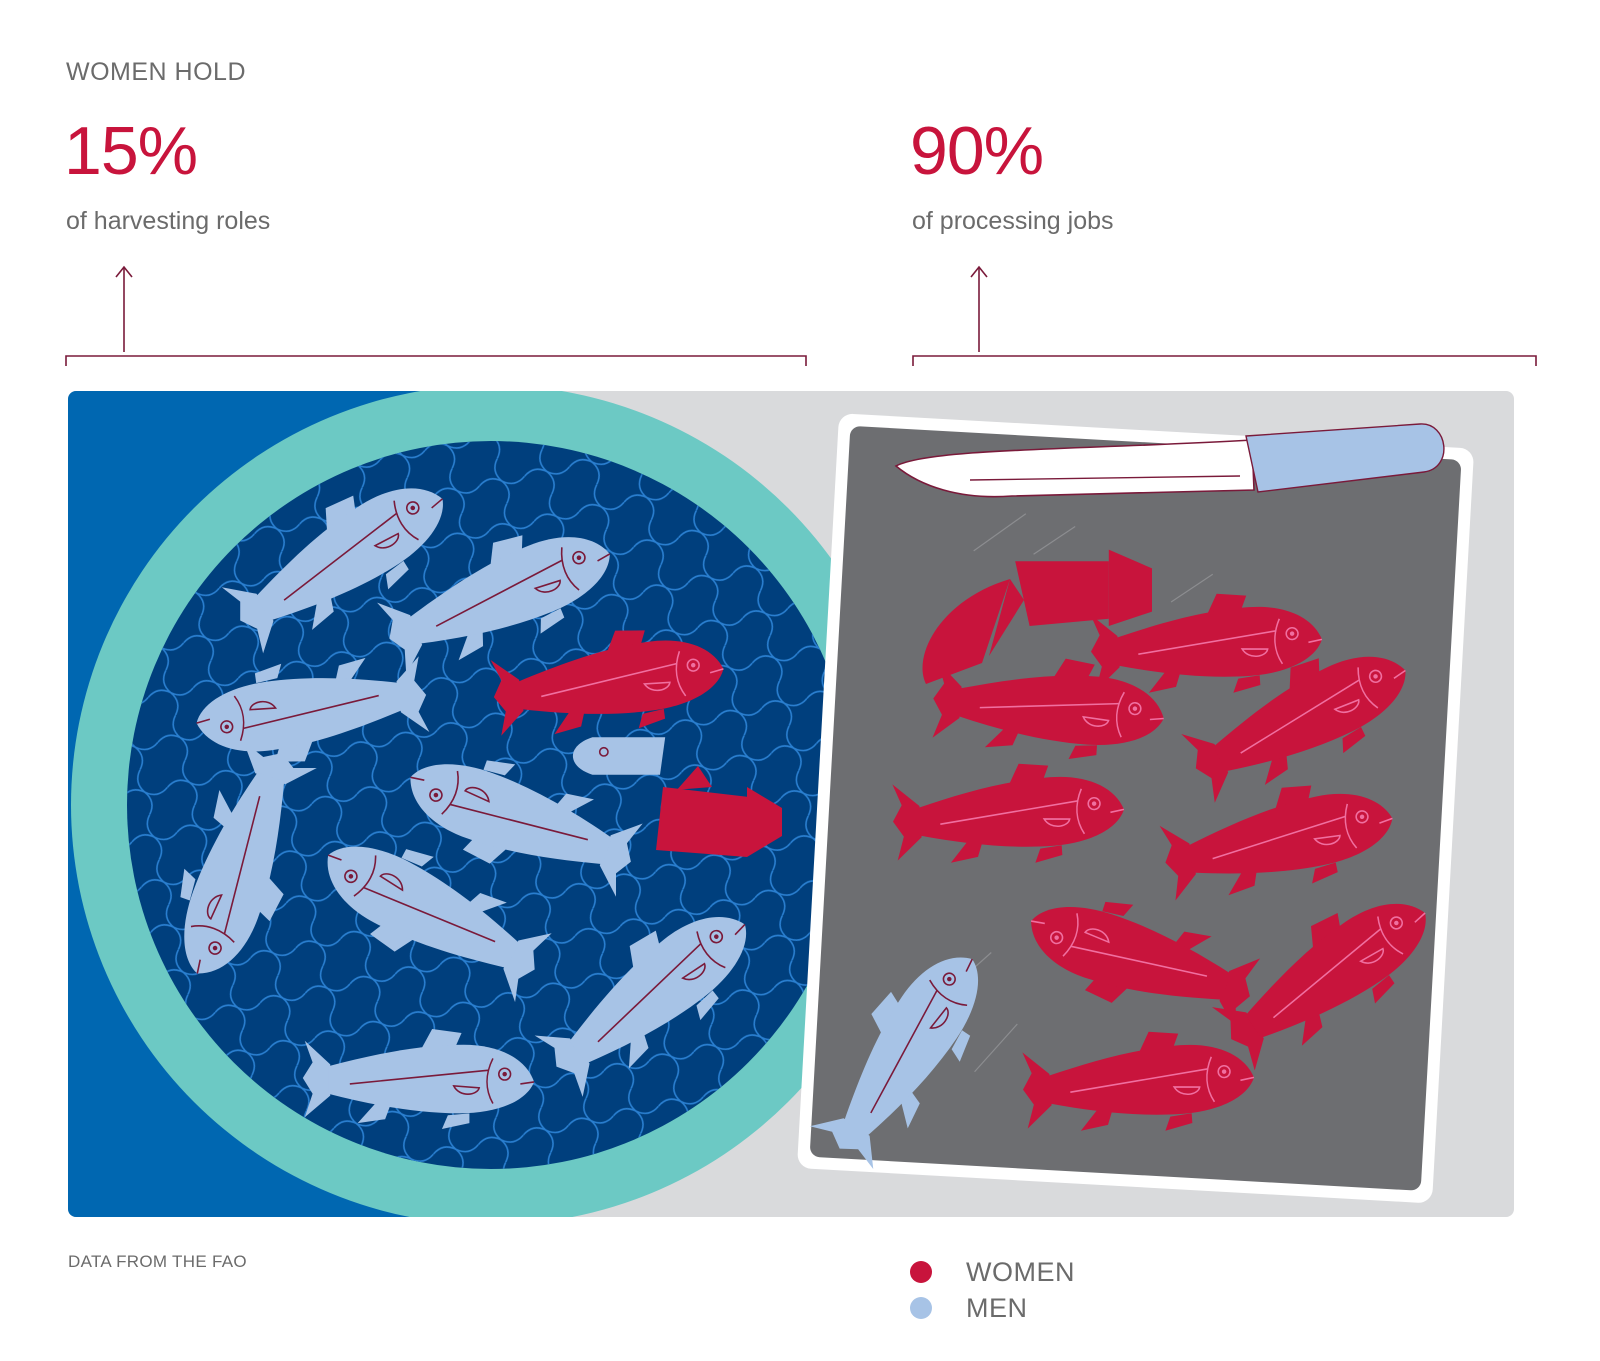 This screenshot has height=1361, width=1600. What do you see at coordinates (977, 151) in the screenshot?
I see `processing-percentage: 90%` at bounding box center [977, 151].